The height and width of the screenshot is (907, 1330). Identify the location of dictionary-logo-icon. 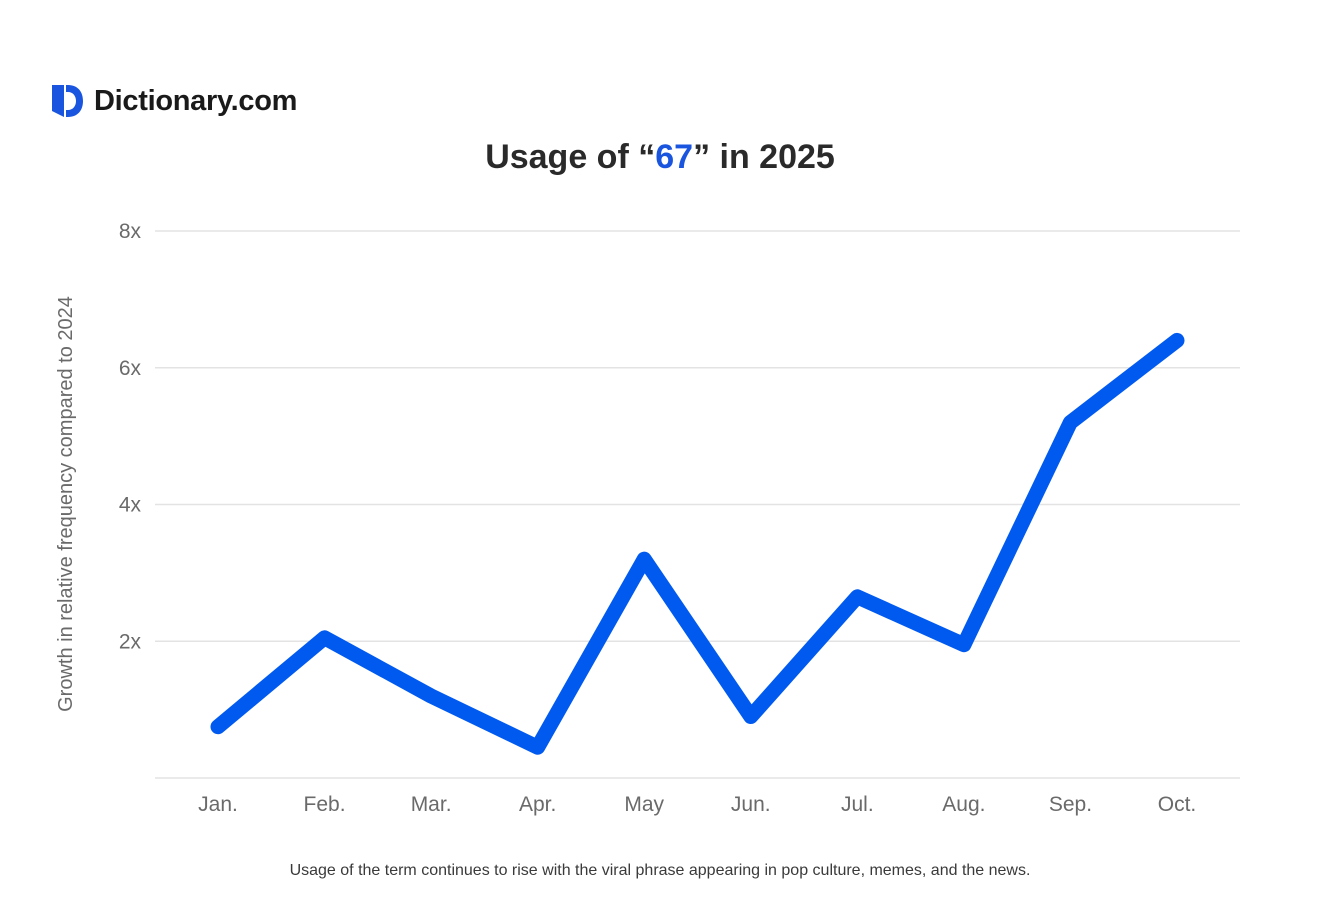
(67, 101).